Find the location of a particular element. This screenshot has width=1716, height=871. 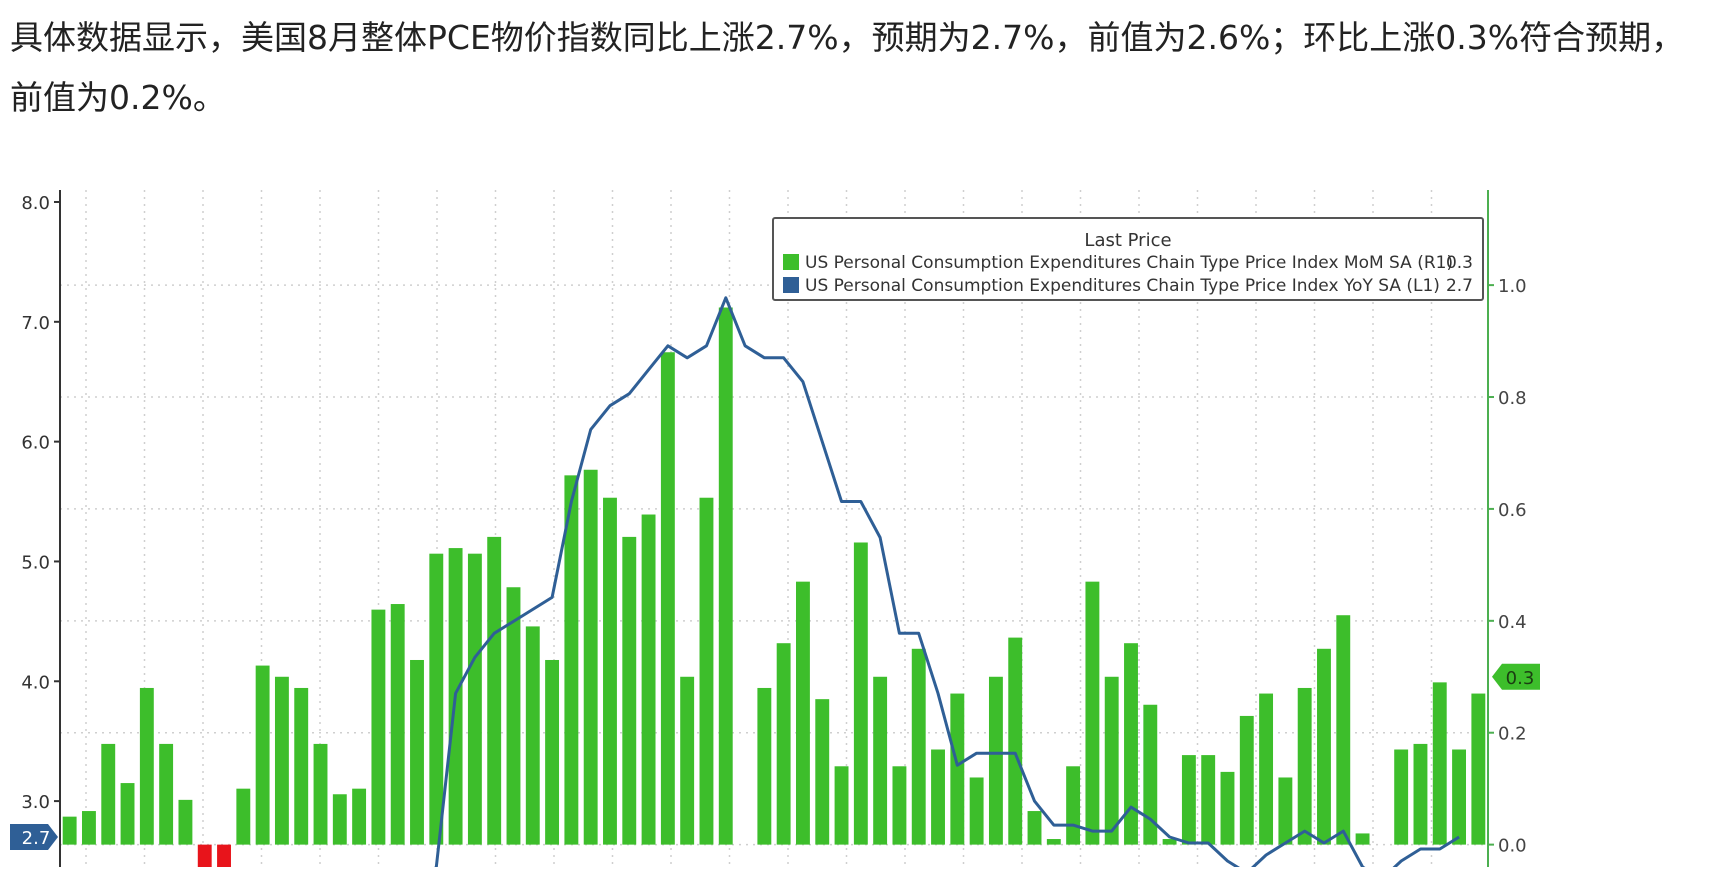

left-tick-label: 7.0 is located at coordinates (35, 323).